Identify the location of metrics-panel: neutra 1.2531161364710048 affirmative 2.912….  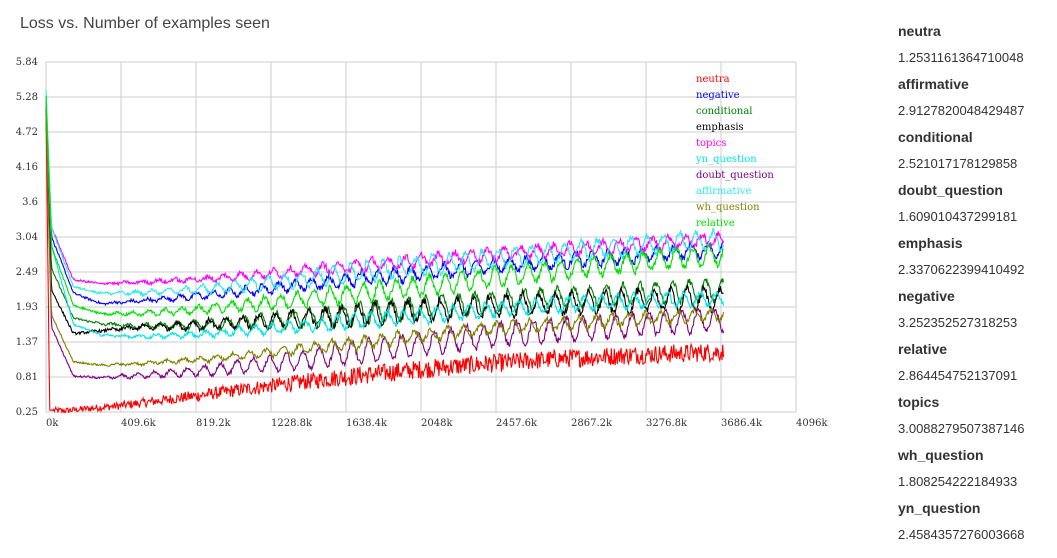
(975, 285).